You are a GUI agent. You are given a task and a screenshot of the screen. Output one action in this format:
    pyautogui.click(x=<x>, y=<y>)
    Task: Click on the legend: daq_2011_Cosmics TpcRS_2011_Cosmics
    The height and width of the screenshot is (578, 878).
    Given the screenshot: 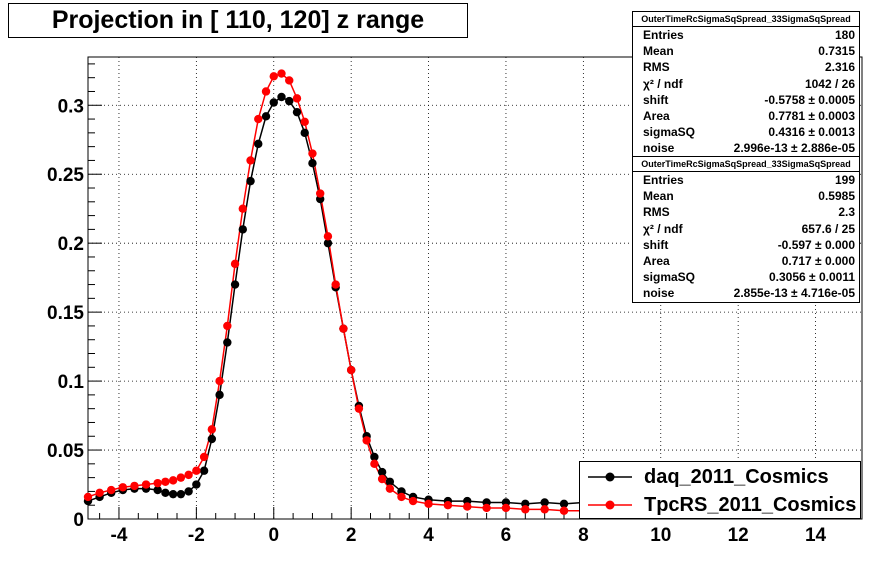 What is the action you would take?
    pyautogui.click(x=720, y=490)
    